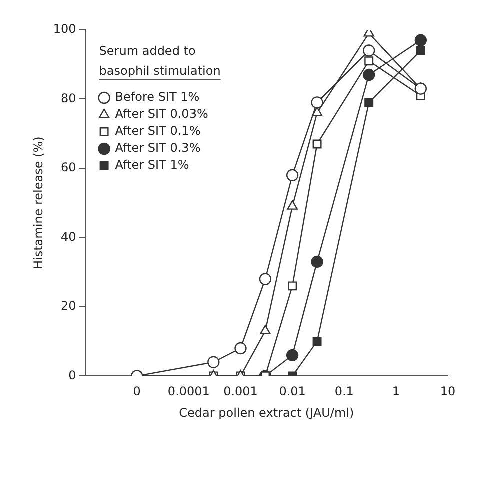  What do you see at coordinates (160, 61) in the screenshot?
I see `legend-title: Serum added to basophil stimulation` at bounding box center [160, 61].